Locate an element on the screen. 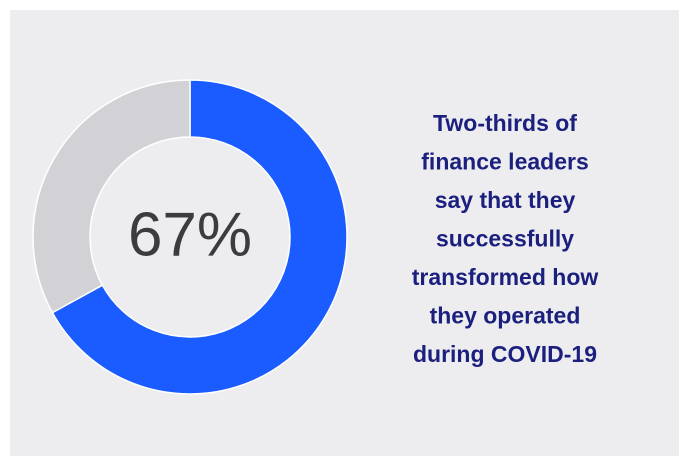 The width and height of the screenshot is (689, 466). annotation-line: successfully is located at coordinates (505, 239).